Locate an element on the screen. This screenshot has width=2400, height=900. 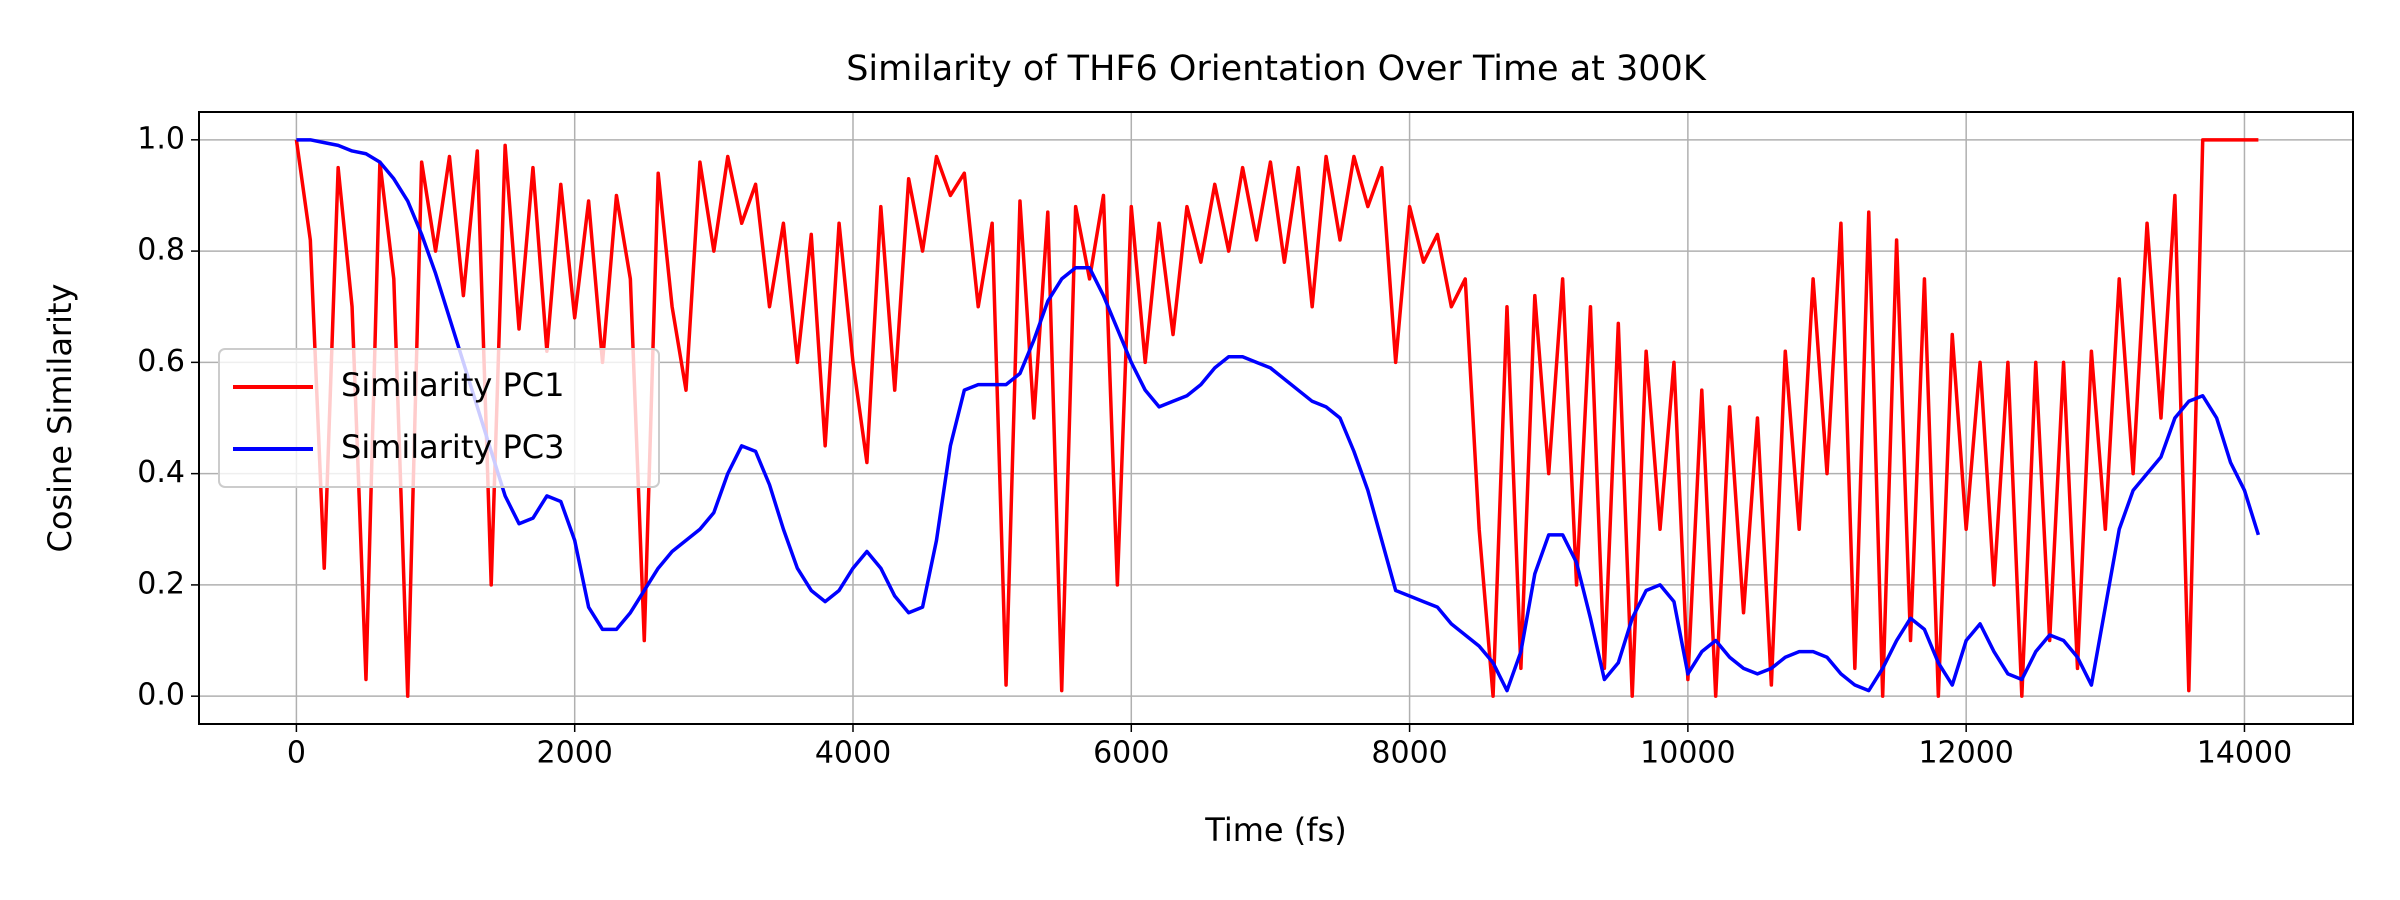
y-axis-label: Cosine Similarity is located at coordinates (60, 418).